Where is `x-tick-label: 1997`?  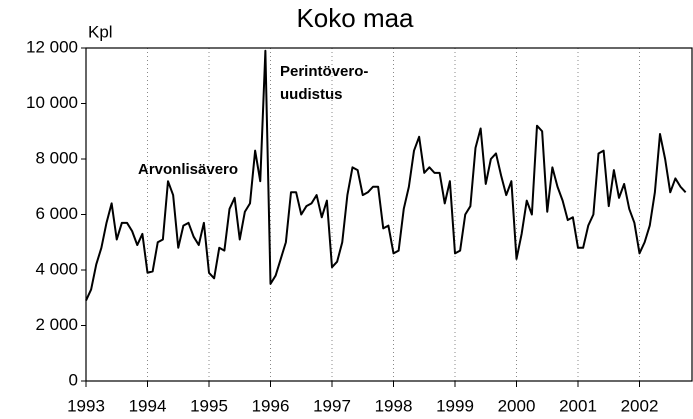
x-tick-label: 1997 is located at coordinates (332, 405).